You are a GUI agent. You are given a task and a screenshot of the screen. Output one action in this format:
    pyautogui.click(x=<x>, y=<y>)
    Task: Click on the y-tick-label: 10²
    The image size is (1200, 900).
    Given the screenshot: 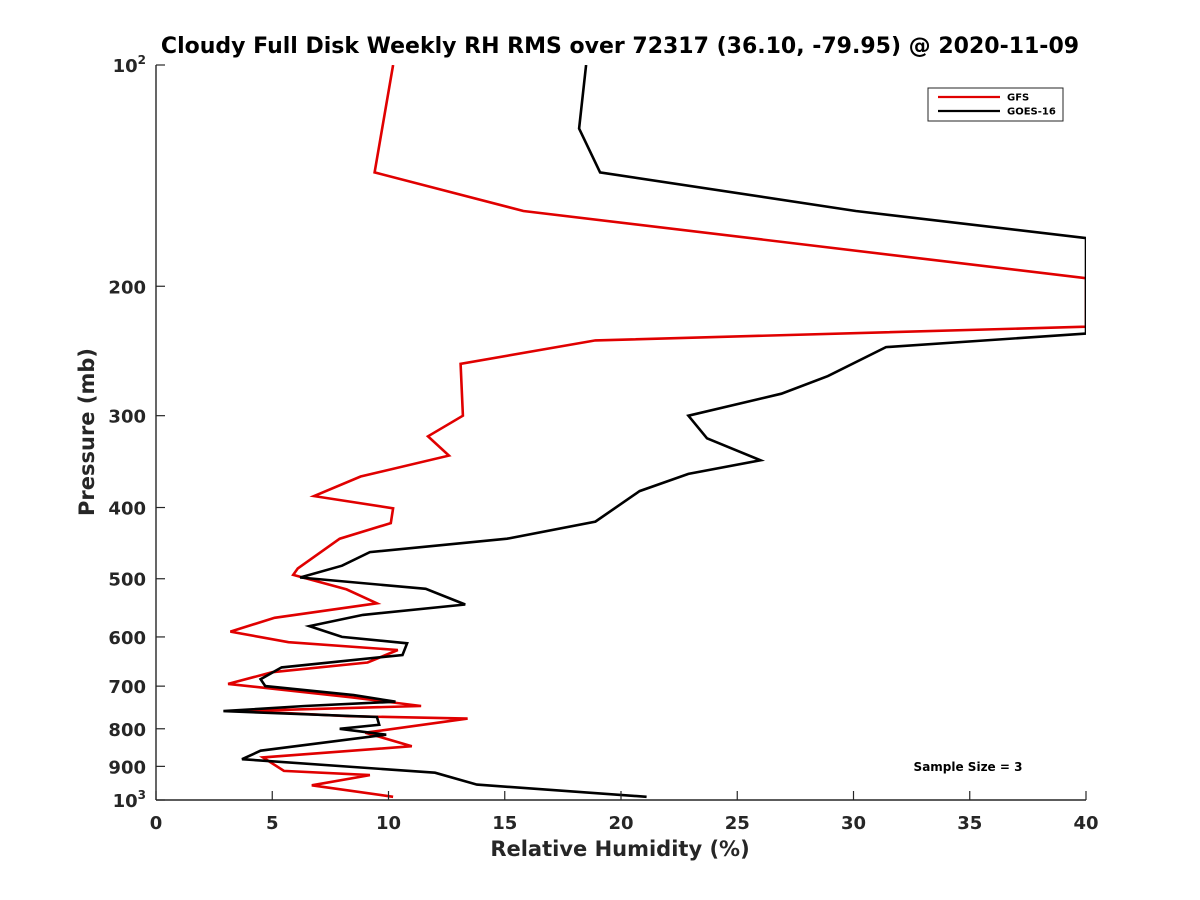 What is the action you would take?
    pyautogui.click(x=129, y=65)
    